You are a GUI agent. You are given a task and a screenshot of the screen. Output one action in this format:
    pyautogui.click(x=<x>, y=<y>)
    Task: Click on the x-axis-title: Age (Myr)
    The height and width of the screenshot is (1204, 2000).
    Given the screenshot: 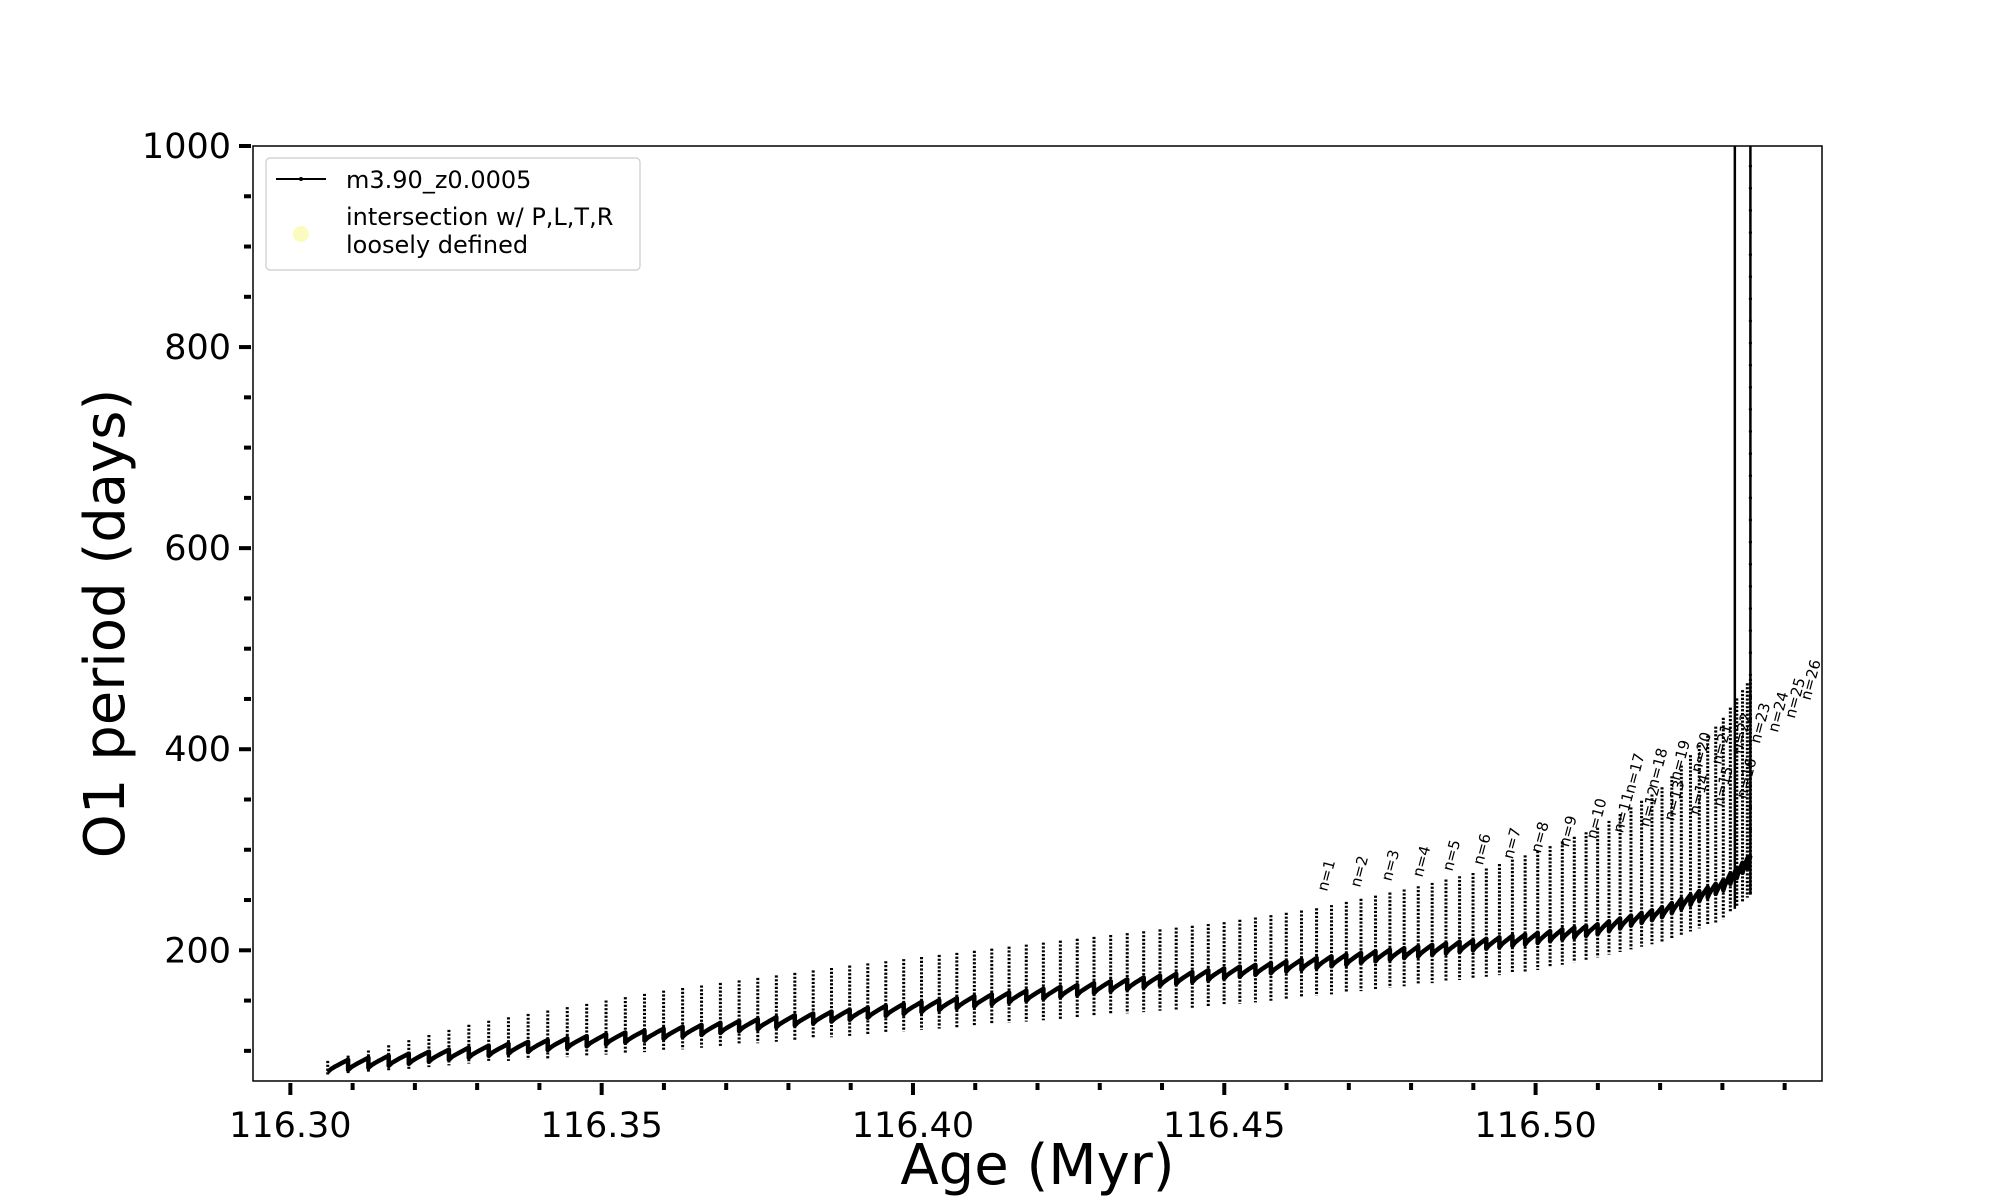 What is the action you would take?
    pyautogui.click(x=1037, y=1165)
    